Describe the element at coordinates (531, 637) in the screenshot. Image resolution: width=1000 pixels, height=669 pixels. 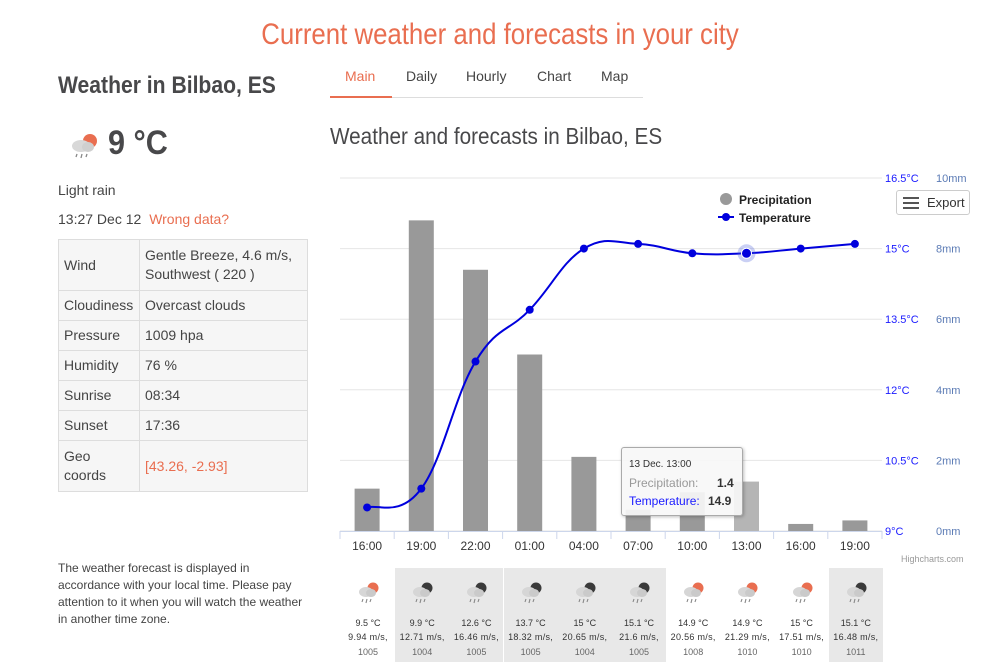
I see `hourly-wind: 18.32 m/s,` at that location.